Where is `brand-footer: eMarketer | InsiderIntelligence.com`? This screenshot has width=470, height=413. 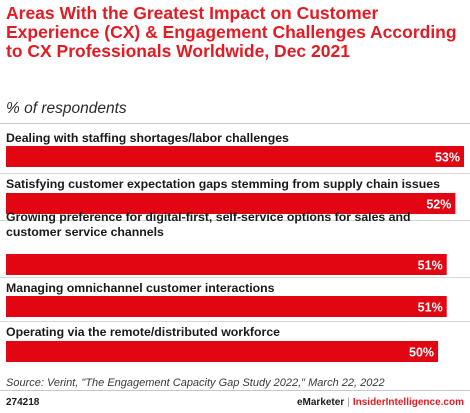 brand-footer: eMarketer | InsiderIntelligence.com is located at coordinates (380, 402).